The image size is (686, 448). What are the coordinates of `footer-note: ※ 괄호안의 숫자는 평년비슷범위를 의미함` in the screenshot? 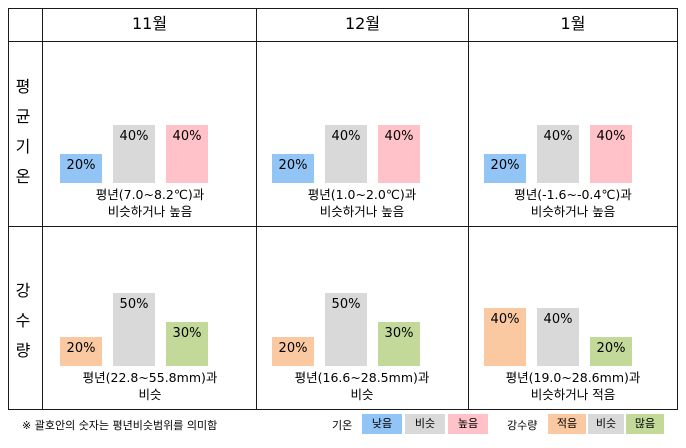 It's located at (120, 425).